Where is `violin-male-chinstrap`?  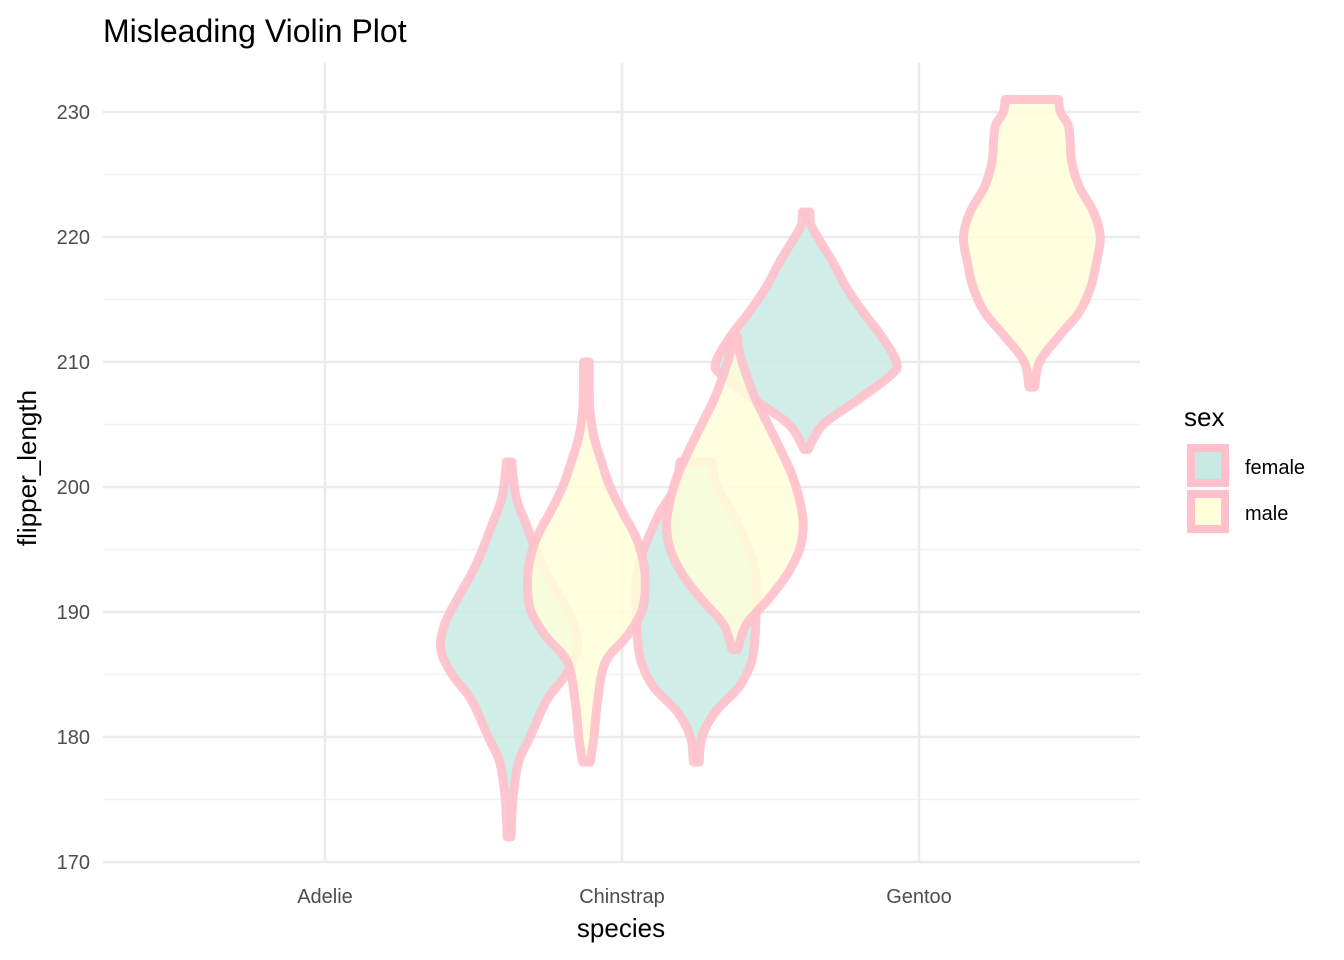 violin-male-chinstrap is located at coordinates (735, 493).